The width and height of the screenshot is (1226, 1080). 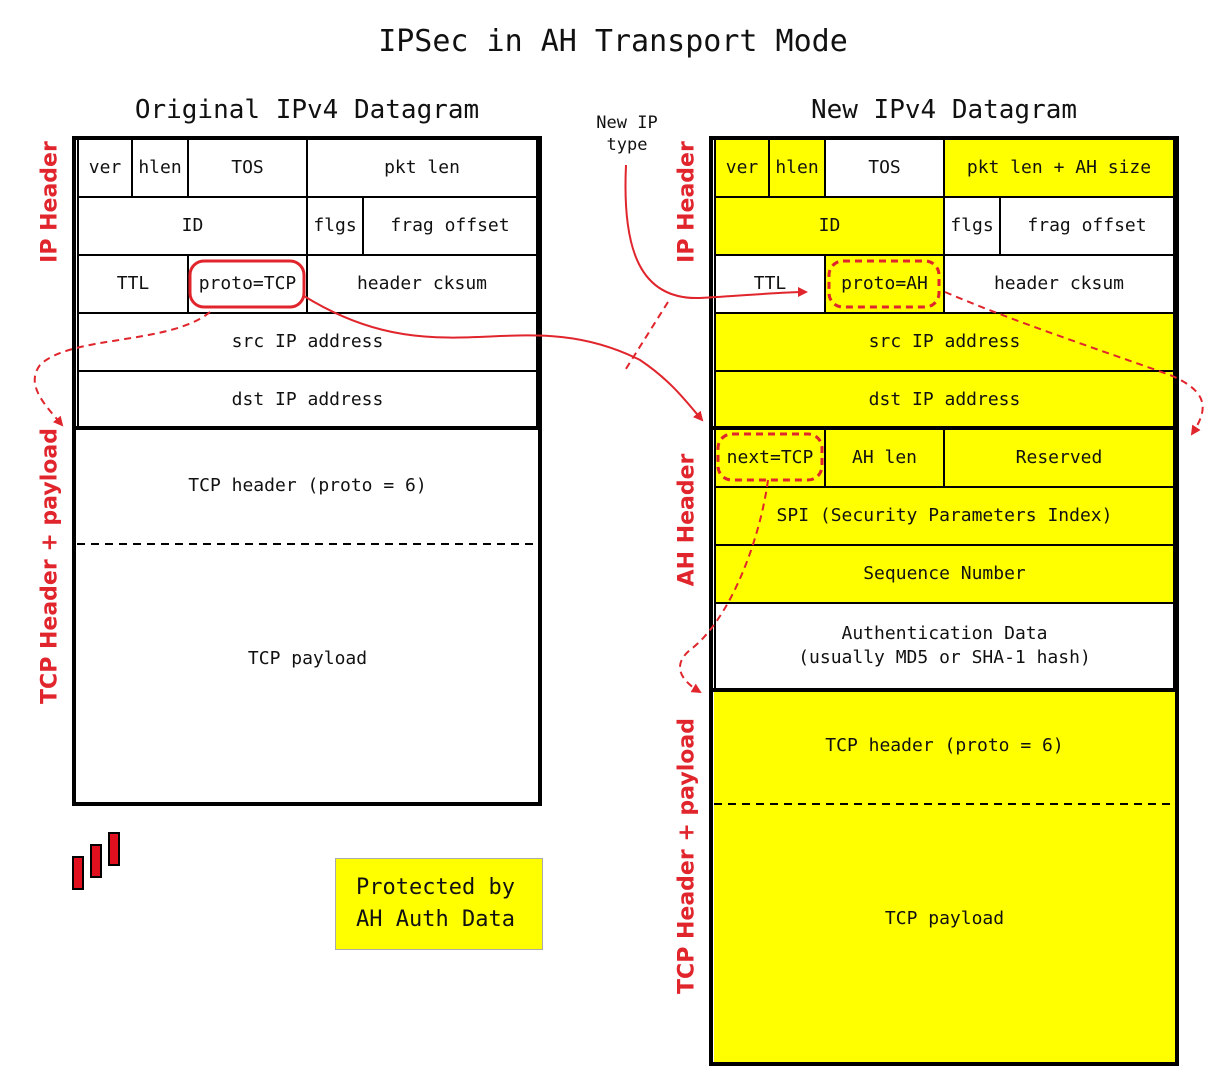 I want to click on legend-line2: AH Auth Data, so click(x=435, y=919).